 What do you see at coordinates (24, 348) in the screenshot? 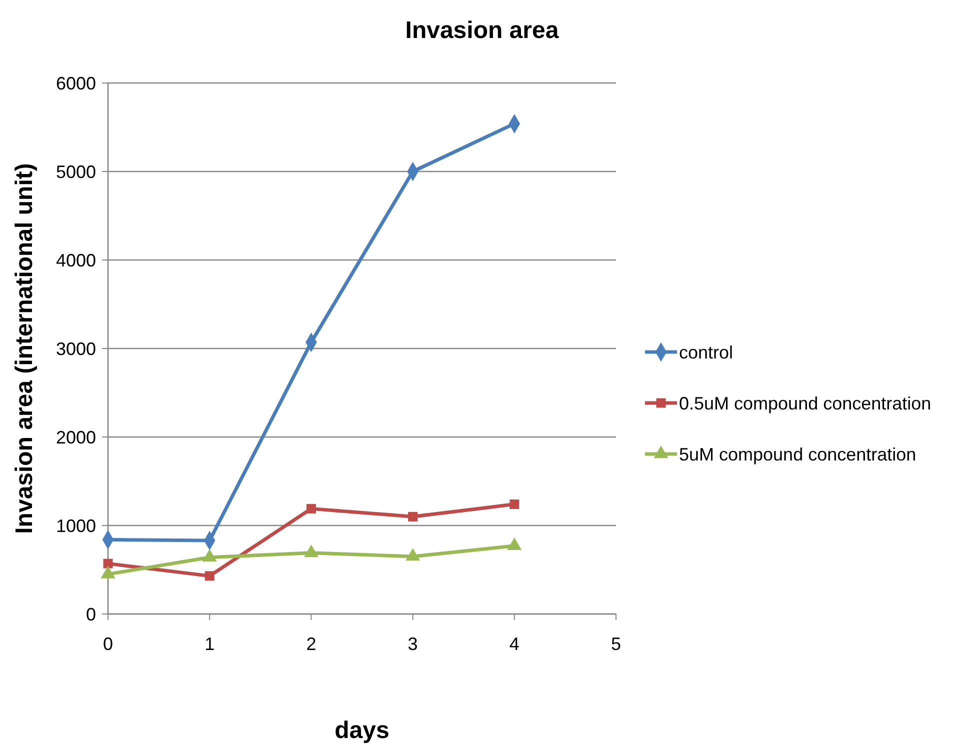
I see `y-axis-title: Invasion area (international unit)` at bounding box center [24, 348].